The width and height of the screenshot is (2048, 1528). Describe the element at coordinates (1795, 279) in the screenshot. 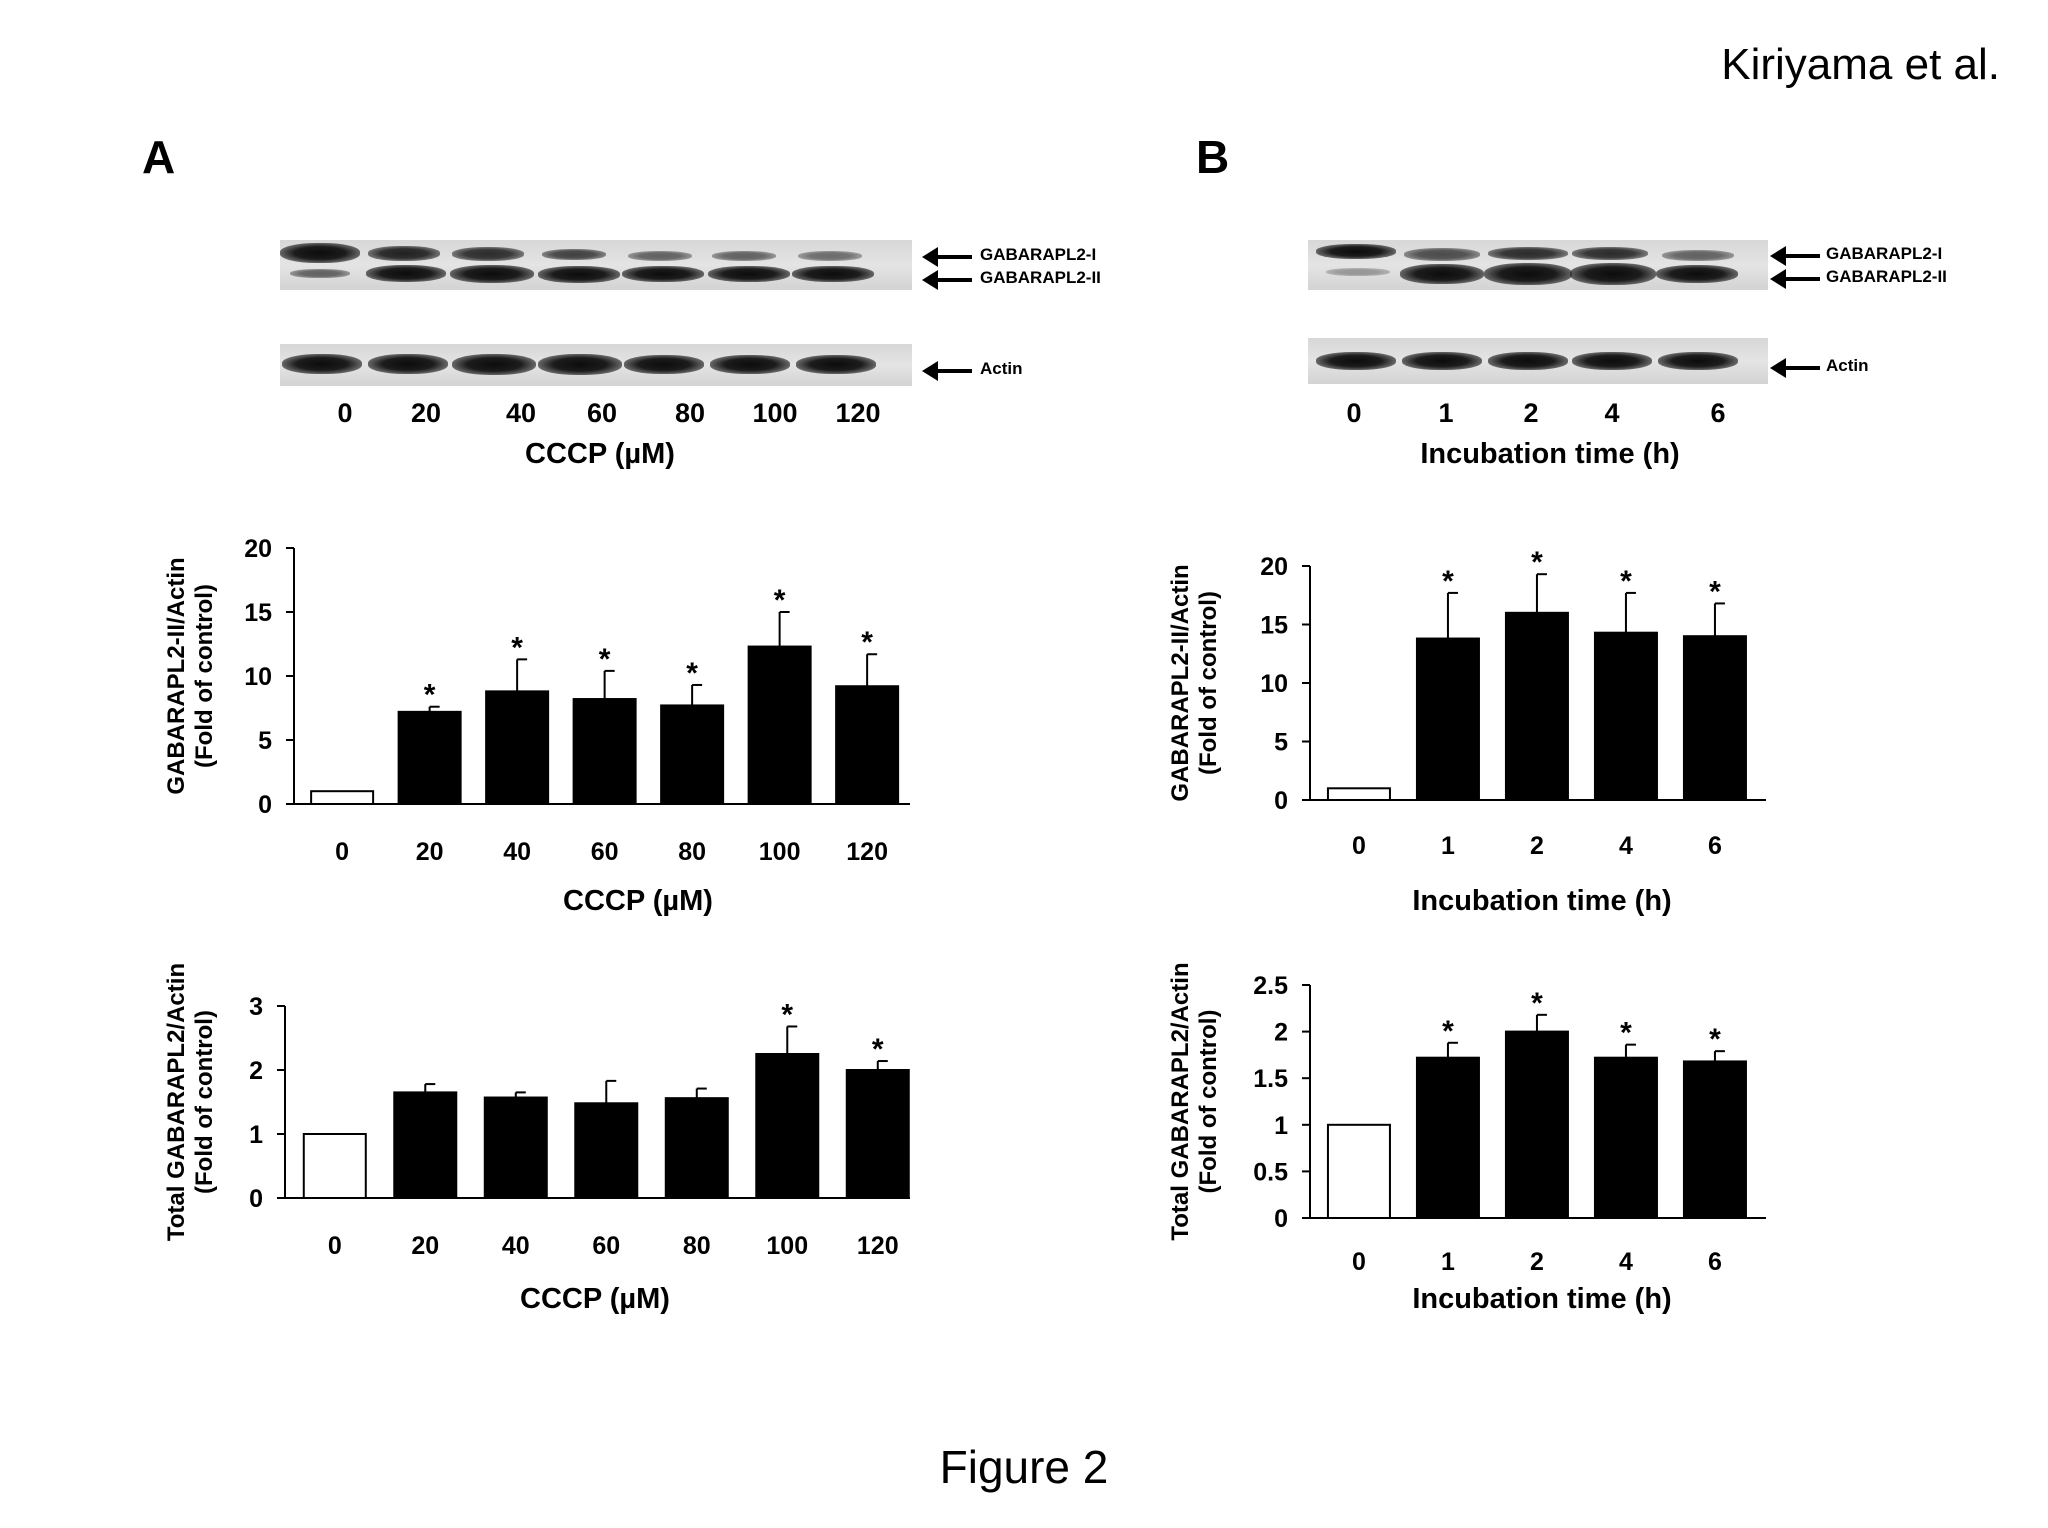

I see `arrow-b-gabarapl2-ii-icon` at that location.